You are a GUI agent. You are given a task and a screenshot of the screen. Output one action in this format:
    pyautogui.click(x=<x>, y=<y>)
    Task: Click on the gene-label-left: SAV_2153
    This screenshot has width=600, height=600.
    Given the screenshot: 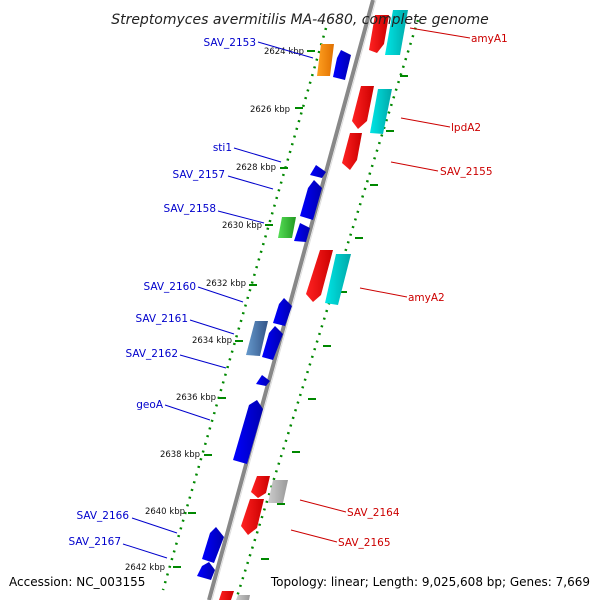 What is the action you would take?
    pyautogui.click(x=229, y=43)
    